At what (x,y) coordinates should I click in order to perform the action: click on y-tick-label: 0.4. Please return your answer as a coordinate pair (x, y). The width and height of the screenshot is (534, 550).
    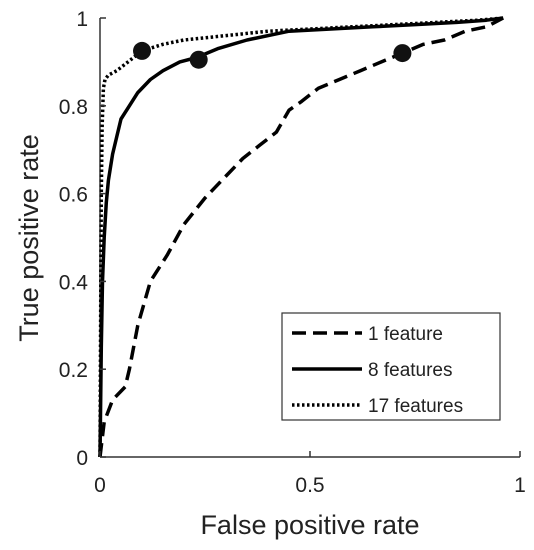
    Looking at the image, I should click on (74, 282).